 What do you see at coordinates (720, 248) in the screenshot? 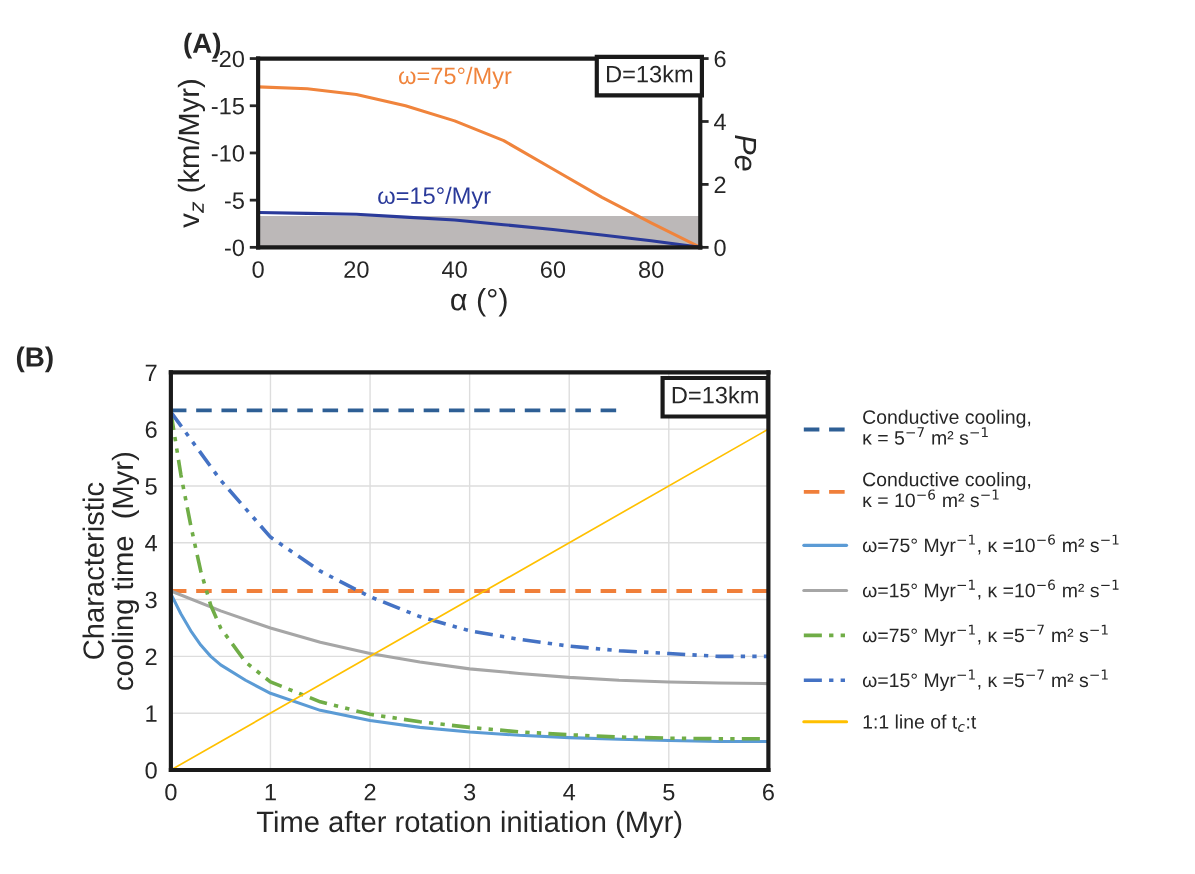
I see `y2-tick-label: 0` at bounding box center [720, 248].